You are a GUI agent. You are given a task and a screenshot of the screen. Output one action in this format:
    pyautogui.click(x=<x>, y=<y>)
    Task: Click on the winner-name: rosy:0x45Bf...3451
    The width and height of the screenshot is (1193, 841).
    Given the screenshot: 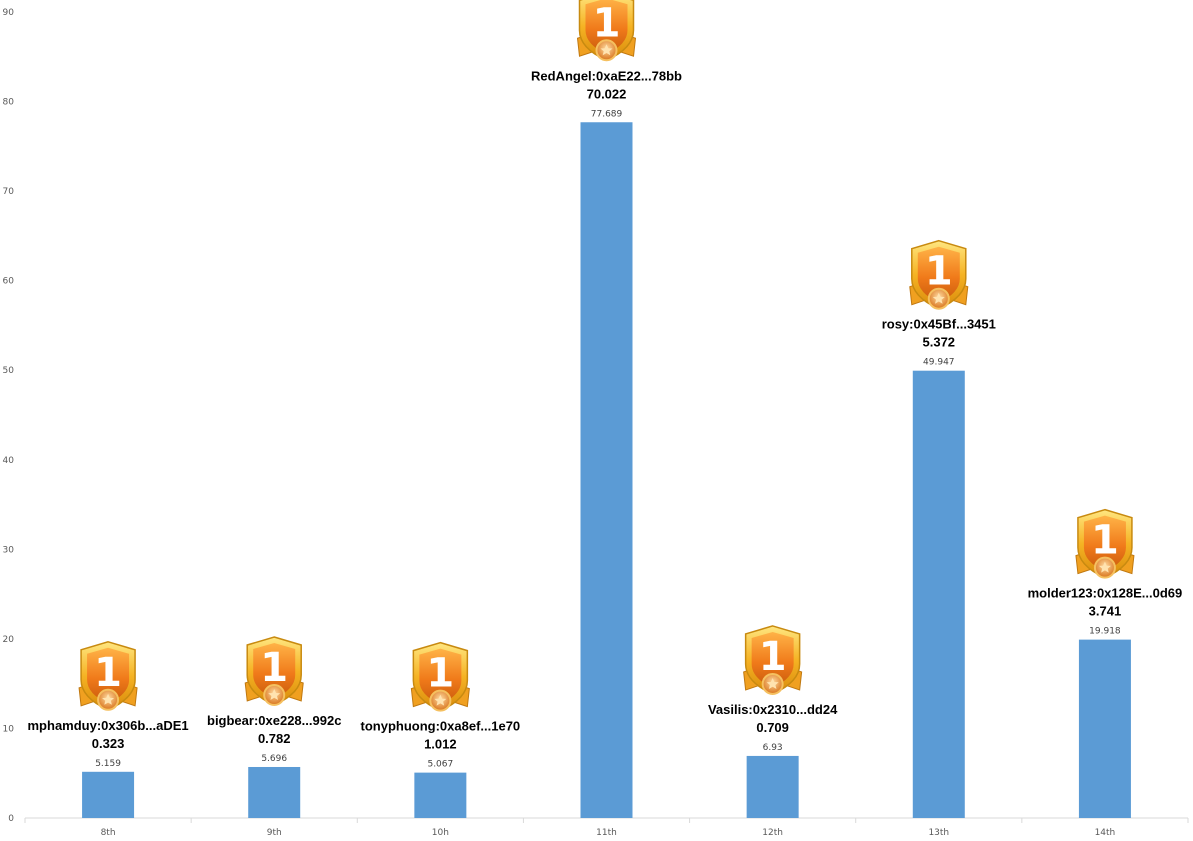 What is the action you would take?
    pyautogui.click(x=939, y=324)
    